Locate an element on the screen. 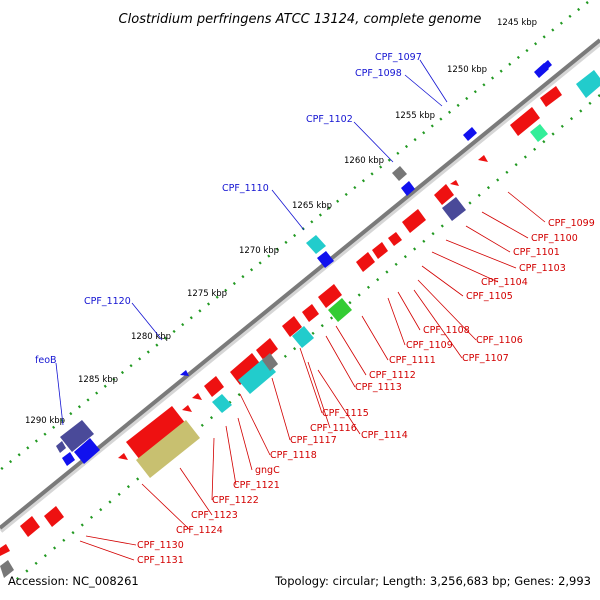  scale-label: 1270 kbp is located at coordinates (259, 251).